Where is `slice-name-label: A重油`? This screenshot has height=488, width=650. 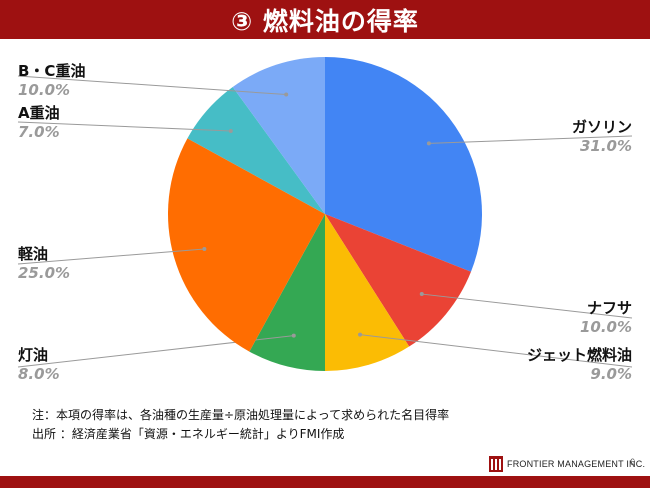
slice-name-label: A重油 is located at coordinates (39, 113).